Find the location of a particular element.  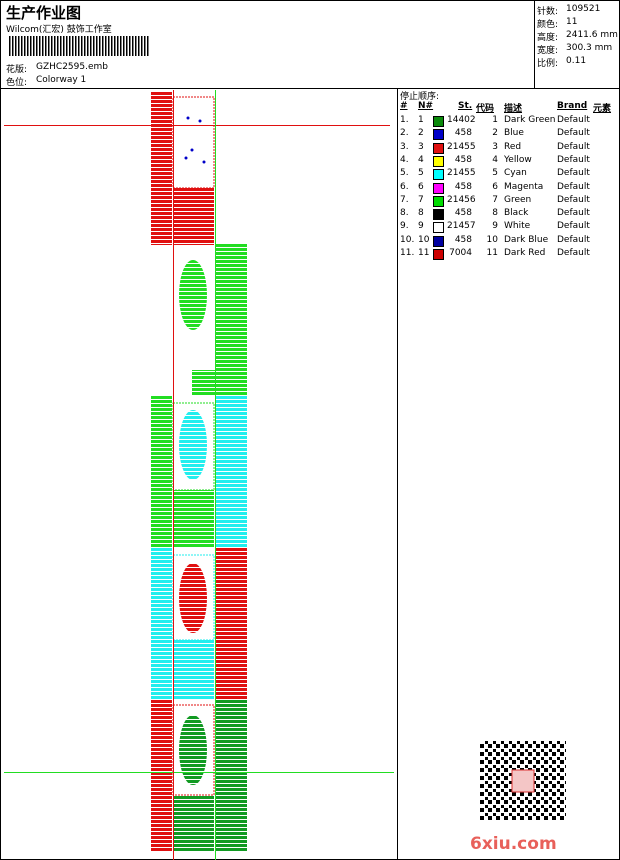

row-st: 14402 is located at coordinates (461, 120).